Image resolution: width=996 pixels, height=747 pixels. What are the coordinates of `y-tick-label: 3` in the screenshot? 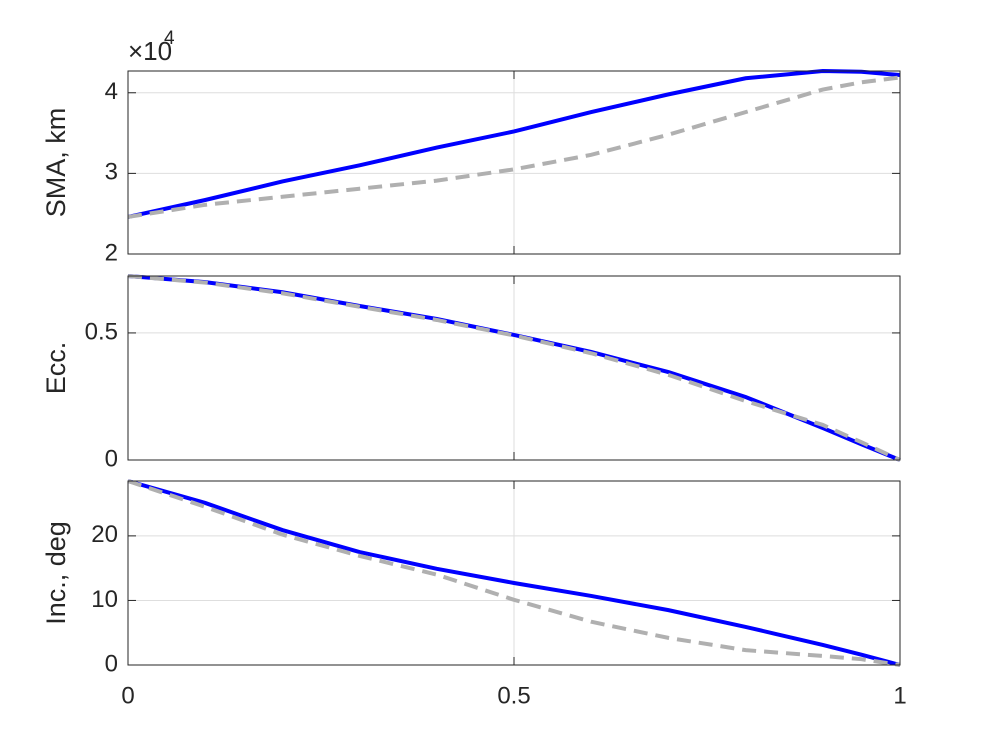 It's located at (111, 172).